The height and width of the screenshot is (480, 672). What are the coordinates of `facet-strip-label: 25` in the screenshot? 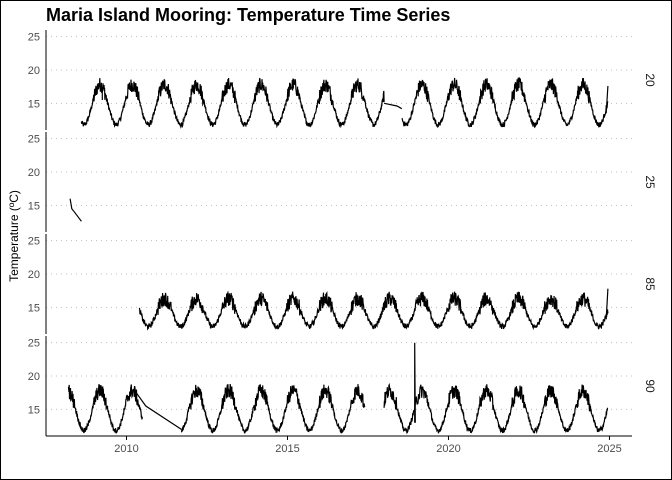 It's located at (650, 182).